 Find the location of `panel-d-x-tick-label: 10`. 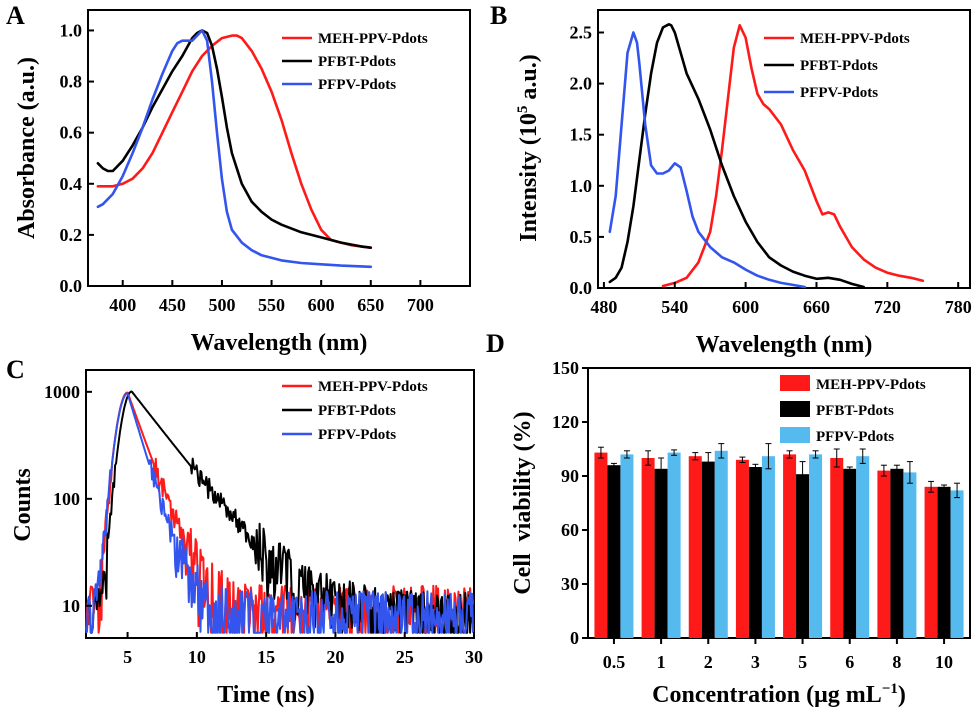

panel-d-x-tick-label: 10 is located at coordinates (944, 662).